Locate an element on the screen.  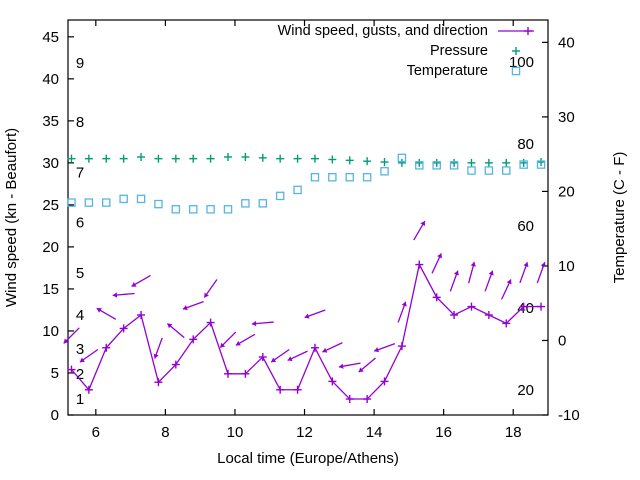
fahrenheit-label: 60 is located at coordinates (525, 226).